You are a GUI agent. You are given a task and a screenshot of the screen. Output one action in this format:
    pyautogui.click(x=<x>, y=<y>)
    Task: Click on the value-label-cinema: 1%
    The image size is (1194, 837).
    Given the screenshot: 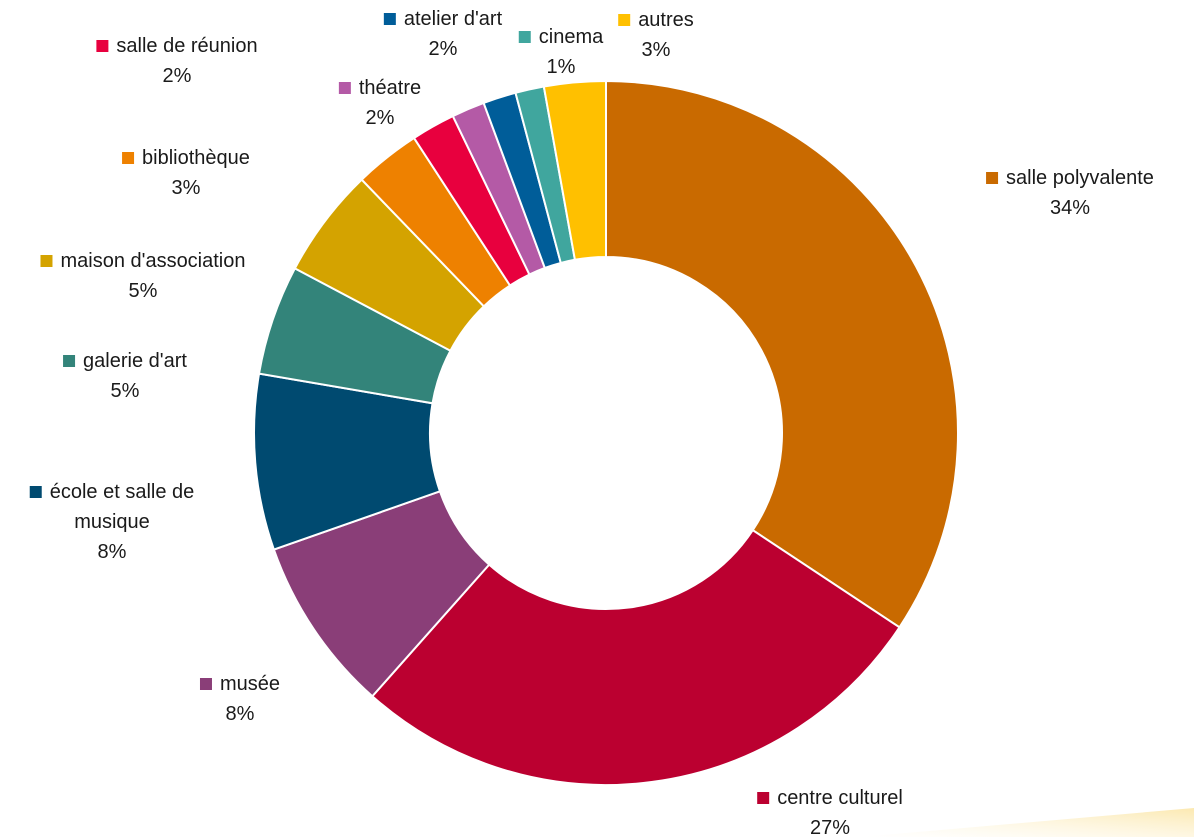 What is the action you would take?
    pyautogui.click(x=561, y=67)
    